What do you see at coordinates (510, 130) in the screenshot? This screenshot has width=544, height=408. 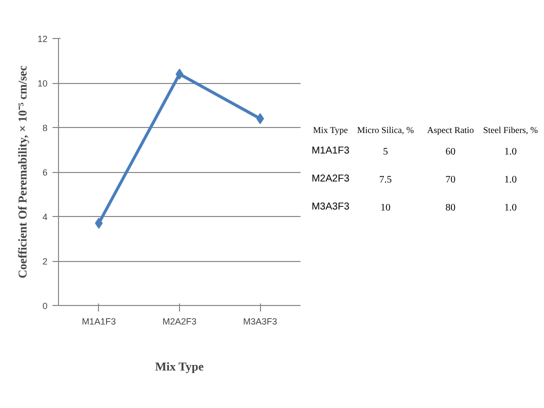 I see `text: Steel Fibers, %` at bounding box center [510, 130].